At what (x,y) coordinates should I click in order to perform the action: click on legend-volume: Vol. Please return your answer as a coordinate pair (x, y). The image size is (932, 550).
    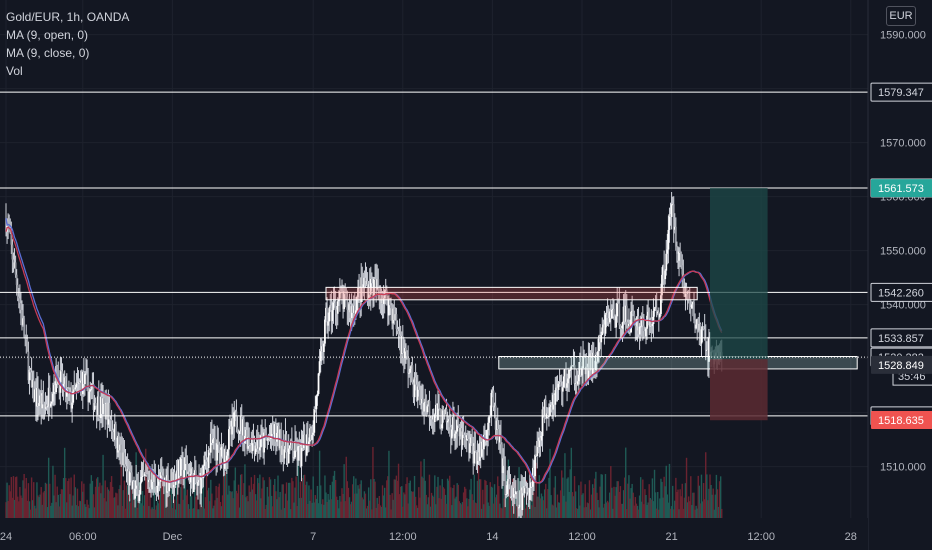
    Looking at the image, I should click on (14, 71).